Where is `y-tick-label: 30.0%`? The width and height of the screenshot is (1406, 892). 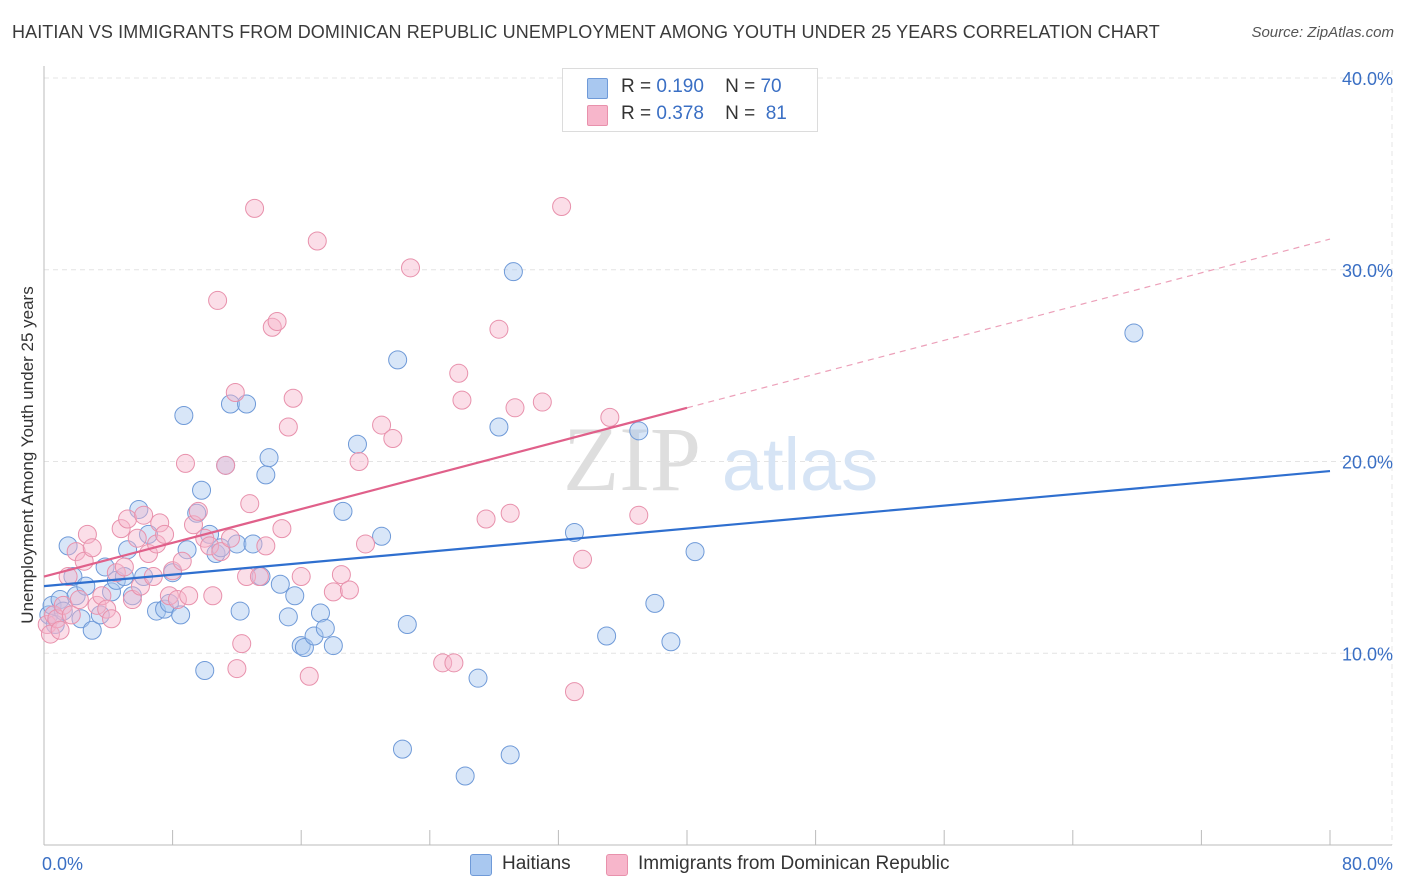 y-tick-label: 30.0% is located at coordinates (1367, 271).